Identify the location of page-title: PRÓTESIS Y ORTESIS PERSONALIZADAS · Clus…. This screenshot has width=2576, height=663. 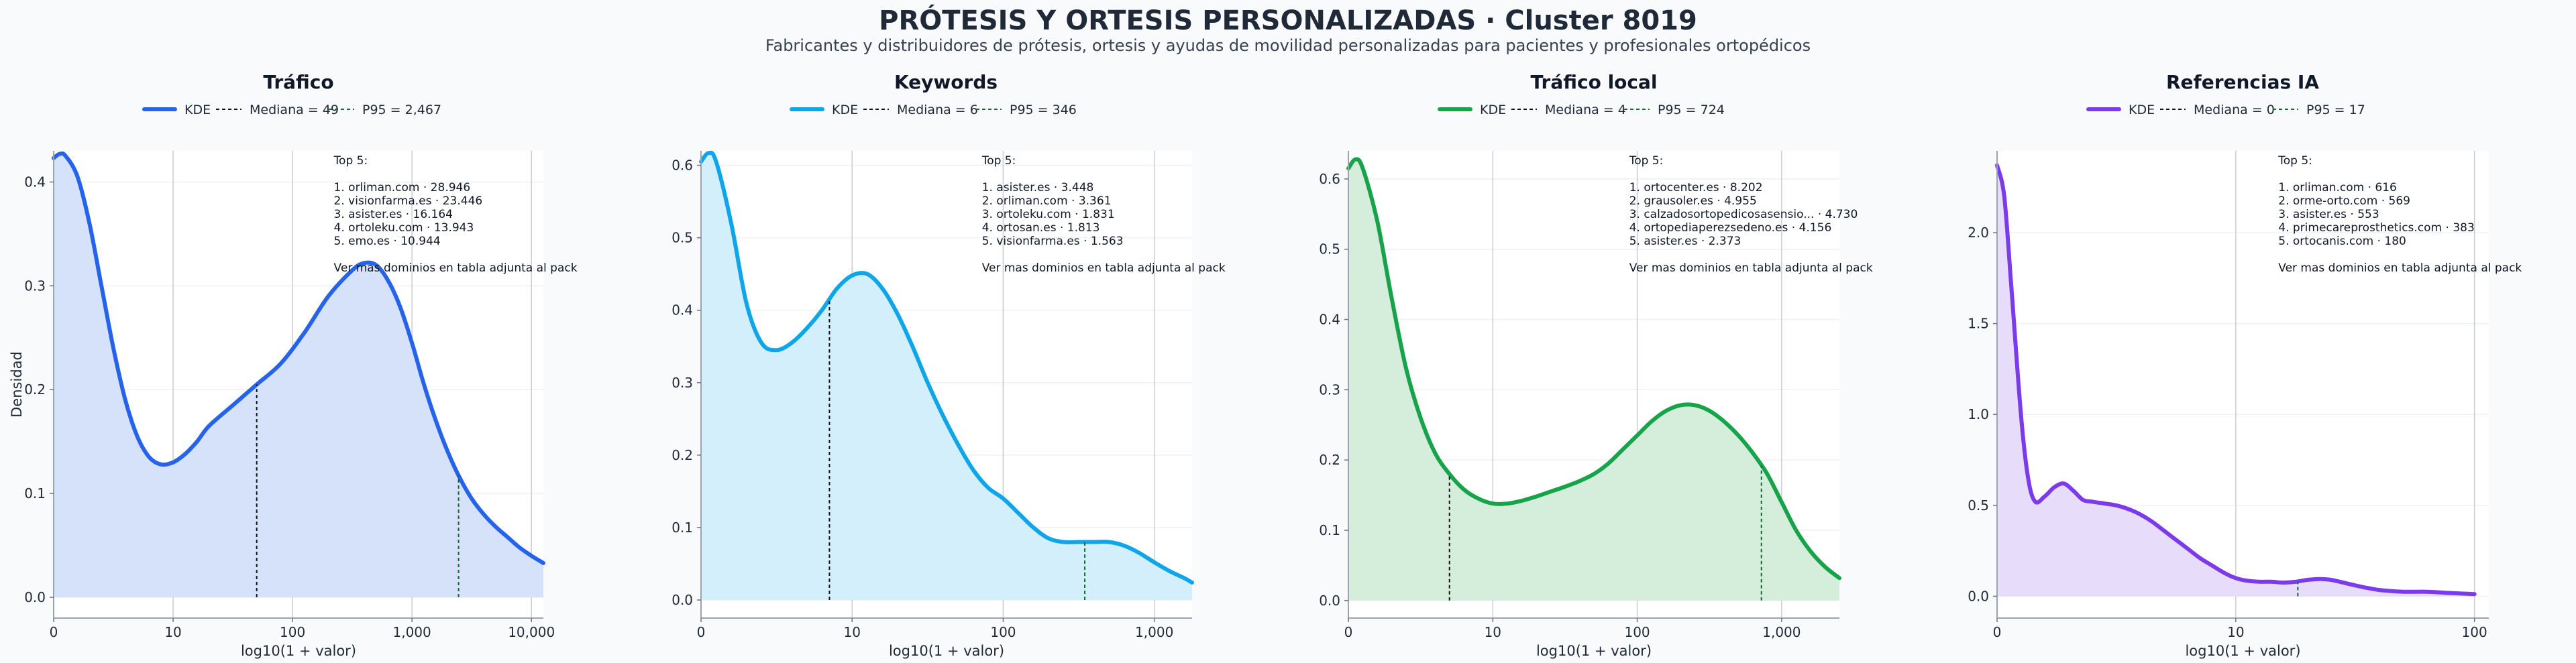
(1288, 20).